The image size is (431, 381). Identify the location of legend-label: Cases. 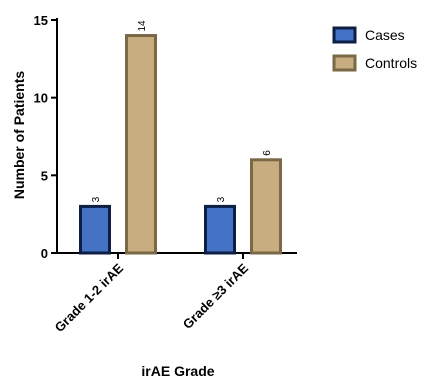
(385, 35).